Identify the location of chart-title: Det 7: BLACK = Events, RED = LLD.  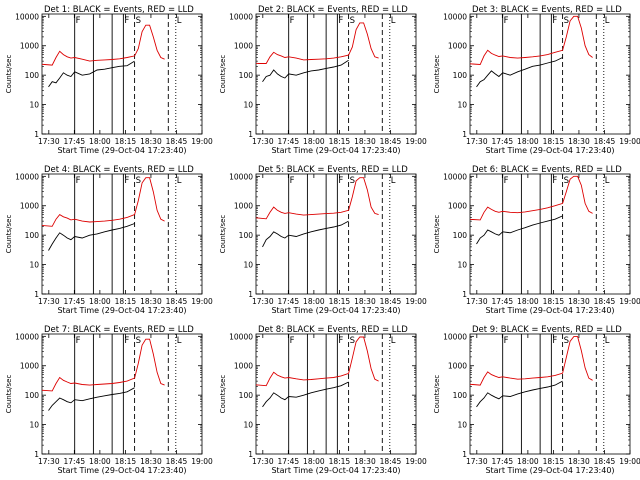
(119, 330).